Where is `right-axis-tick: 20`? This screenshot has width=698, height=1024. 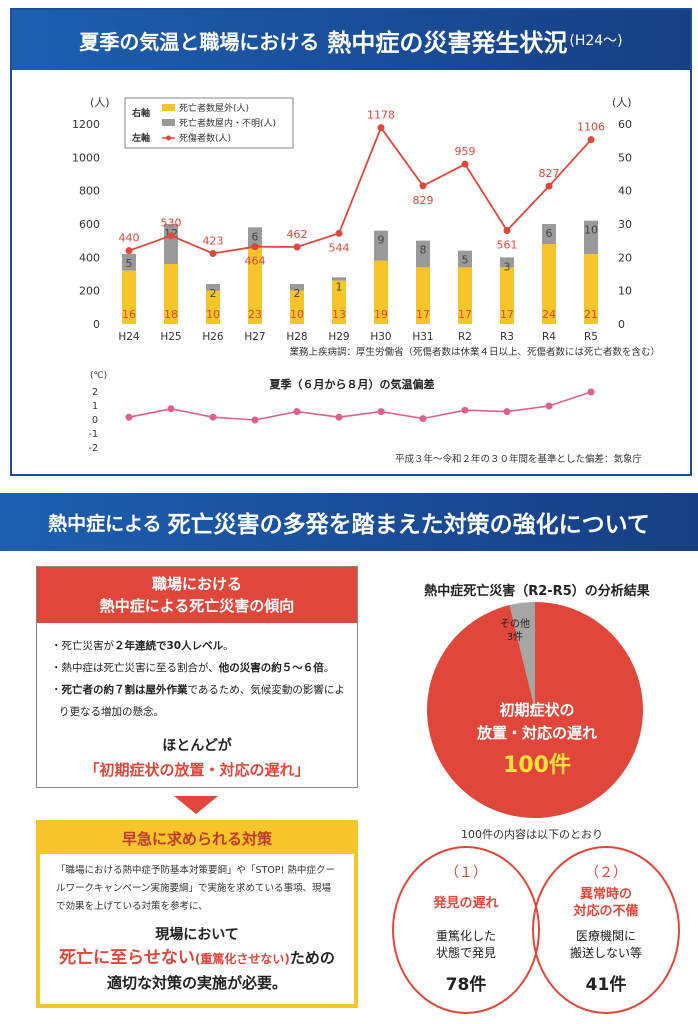 right-axis-tick: 20 is located at coordinates (625, 257).